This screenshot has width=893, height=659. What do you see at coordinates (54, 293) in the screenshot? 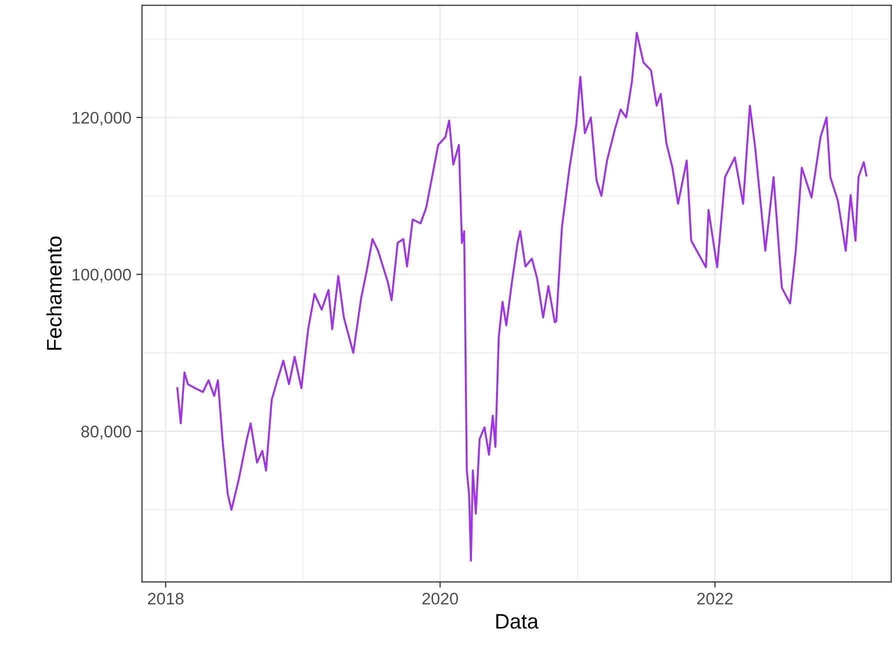
I see `y-axis-title: Fechamento` at bounding box center [54, 293].